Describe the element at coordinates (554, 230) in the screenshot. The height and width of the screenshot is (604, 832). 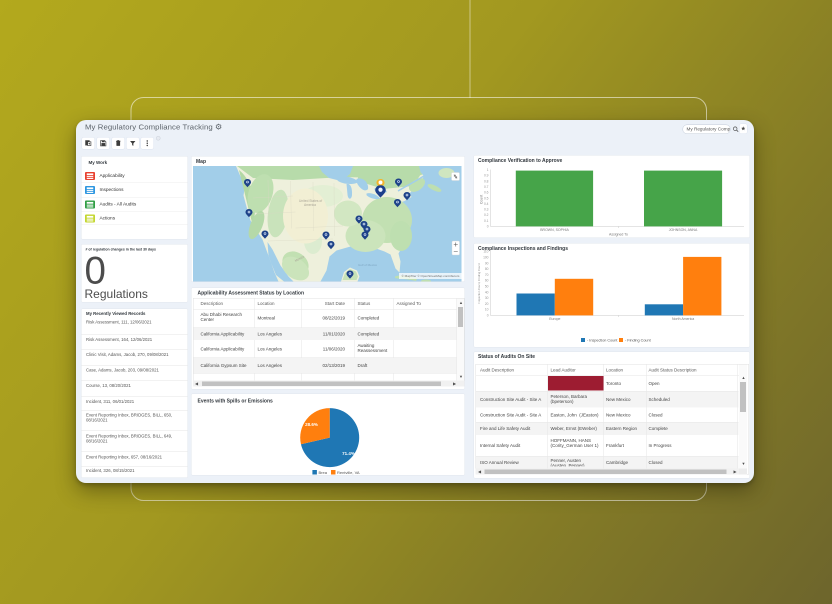
I see `svg-text: BROWN, SOPHIA` at that location.